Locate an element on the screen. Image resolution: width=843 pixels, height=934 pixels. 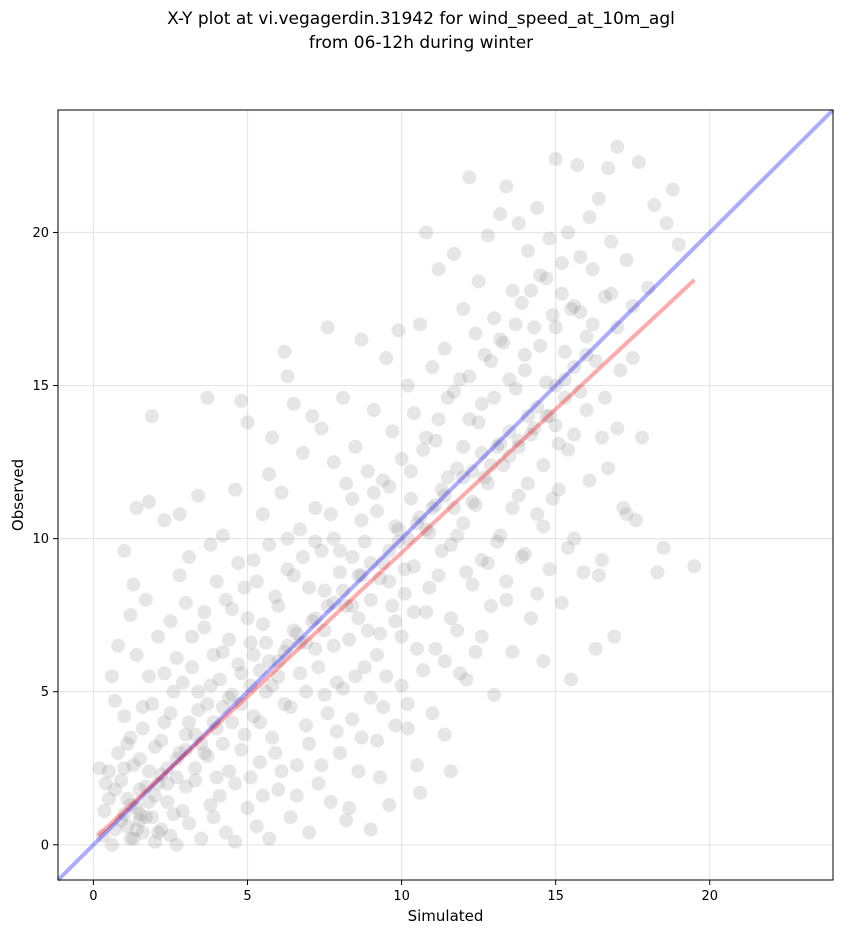
x-tick-label-4: 20 is located at coordinates (709, 896).